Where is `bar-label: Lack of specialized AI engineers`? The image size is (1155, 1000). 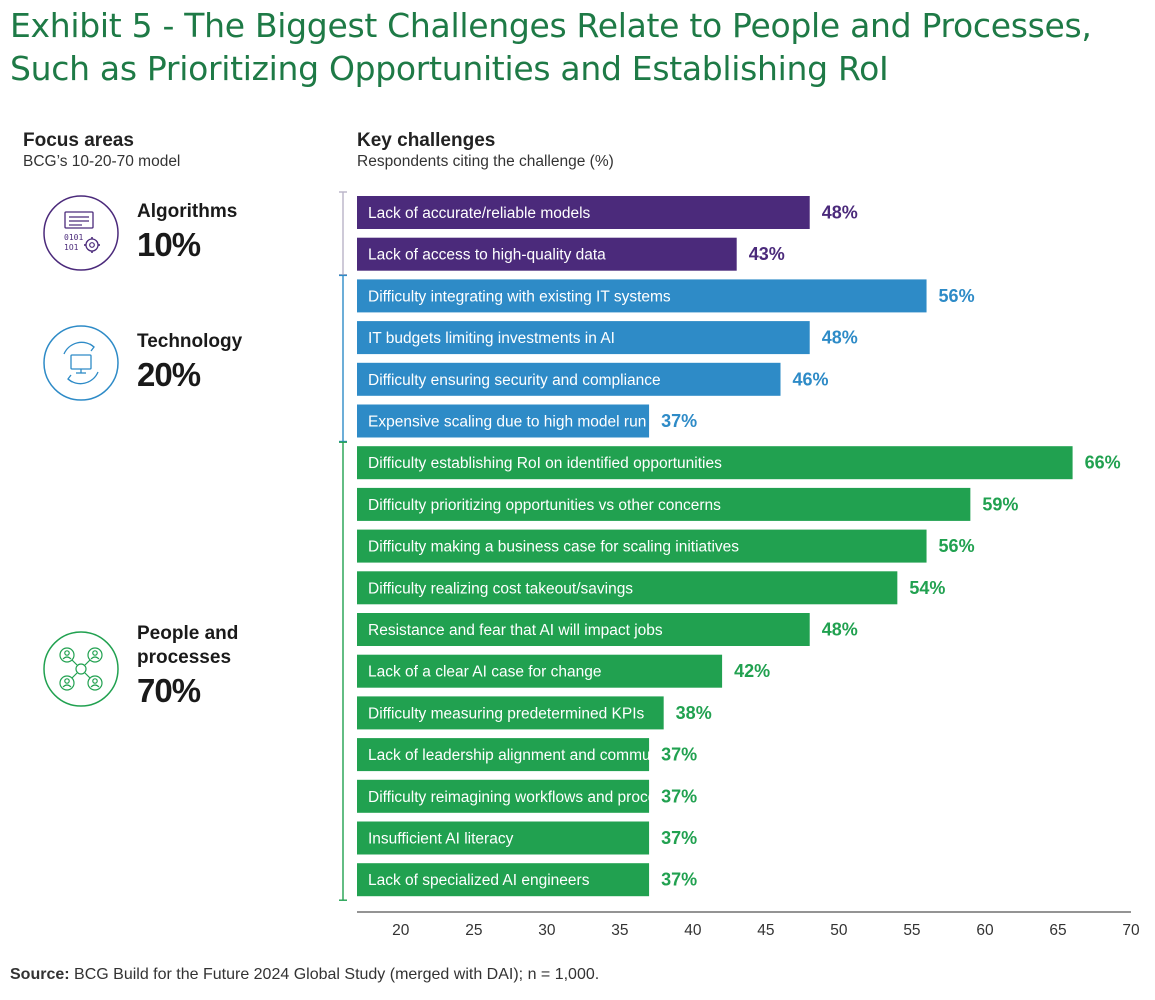 bar-label: Lack of specialized AI engineers is located at coordinates (479, 880).